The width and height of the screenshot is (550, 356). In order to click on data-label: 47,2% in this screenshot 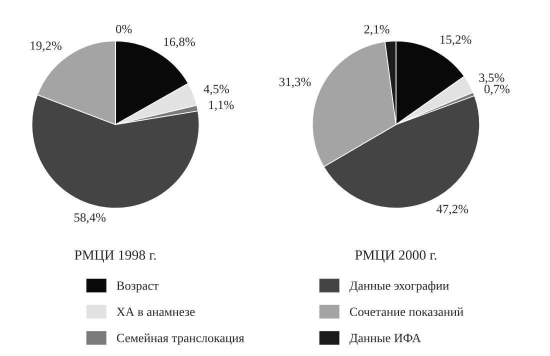, I will do `click(452, 210)`.